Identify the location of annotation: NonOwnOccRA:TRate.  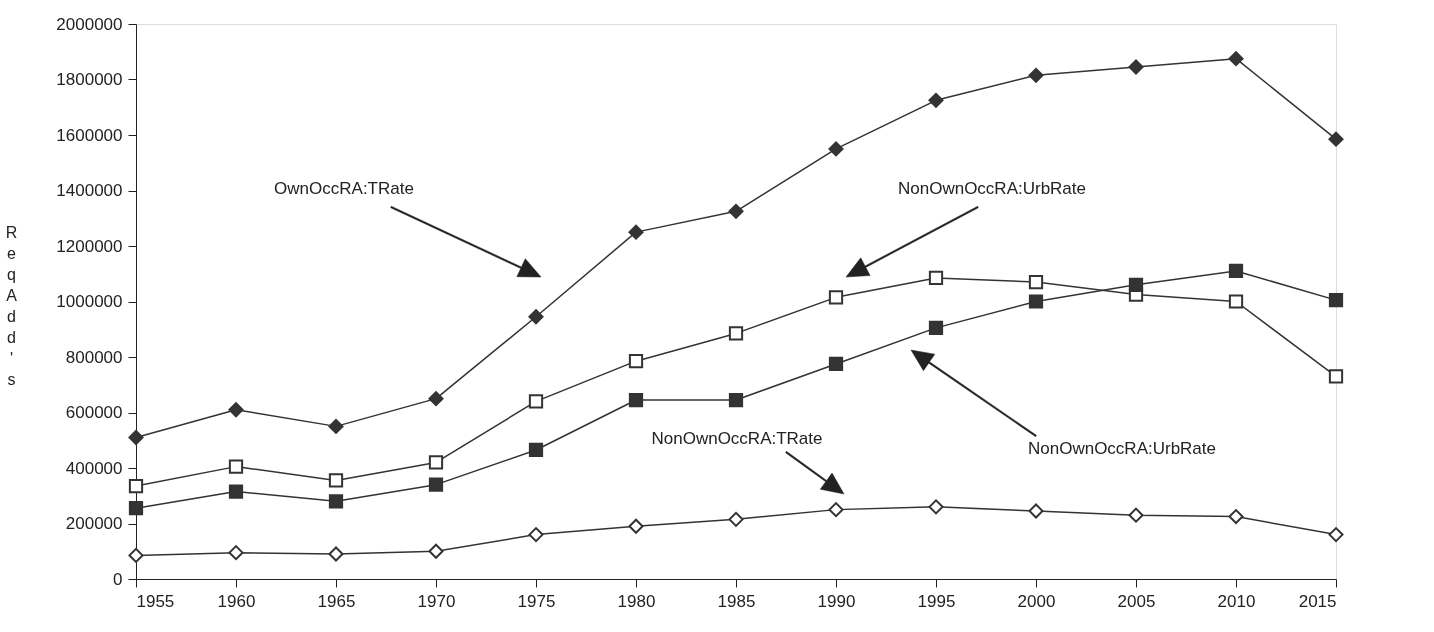
(737, 438).